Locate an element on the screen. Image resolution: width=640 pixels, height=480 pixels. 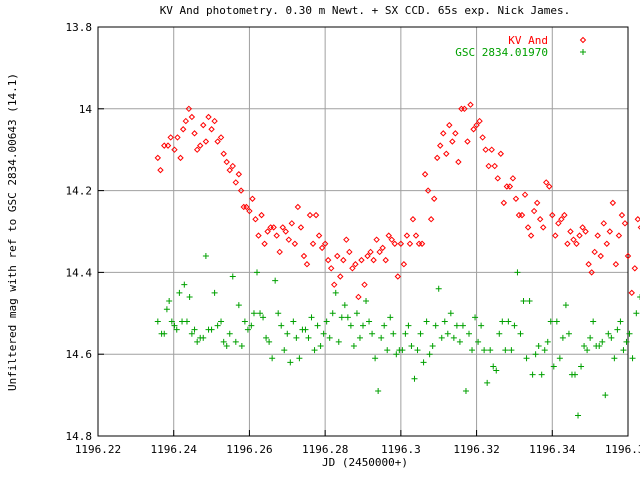
x-tick-label: 1196.3 is located at coordinates (401, 449).